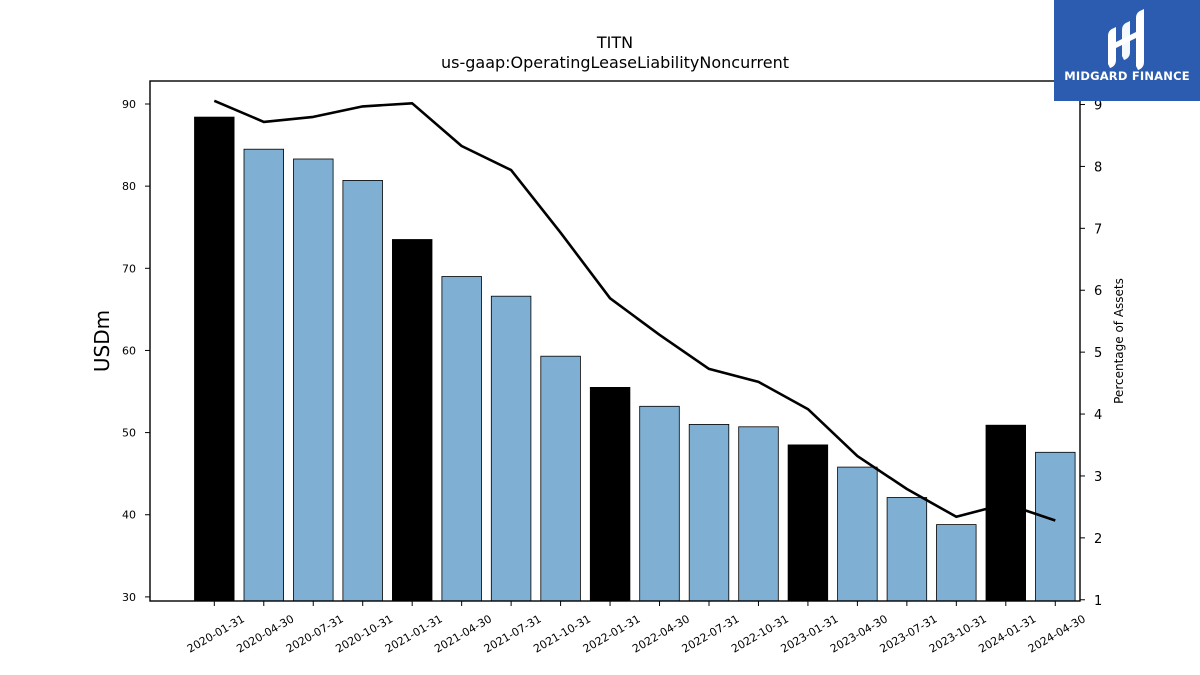 This screenshot has width=1200, height=675. Describe the element at coordinates (102, 341) in the screenshot. I see `y-axis-label: USDm` at that location.